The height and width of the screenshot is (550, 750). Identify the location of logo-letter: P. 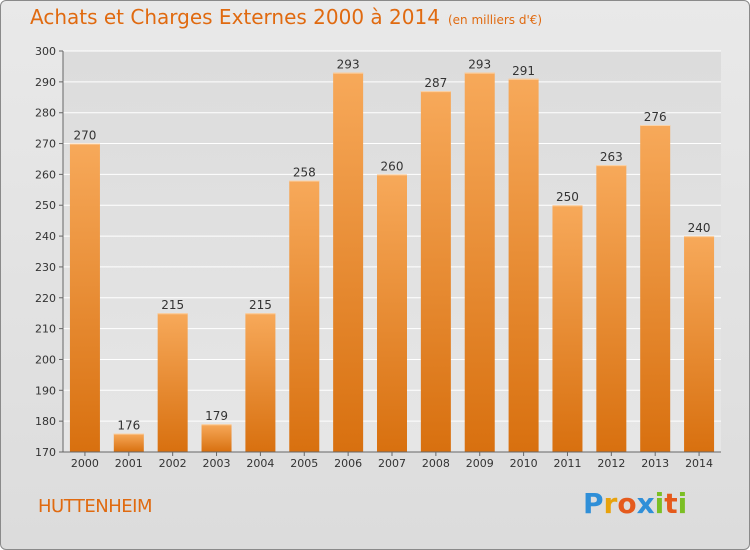
(593, 503).